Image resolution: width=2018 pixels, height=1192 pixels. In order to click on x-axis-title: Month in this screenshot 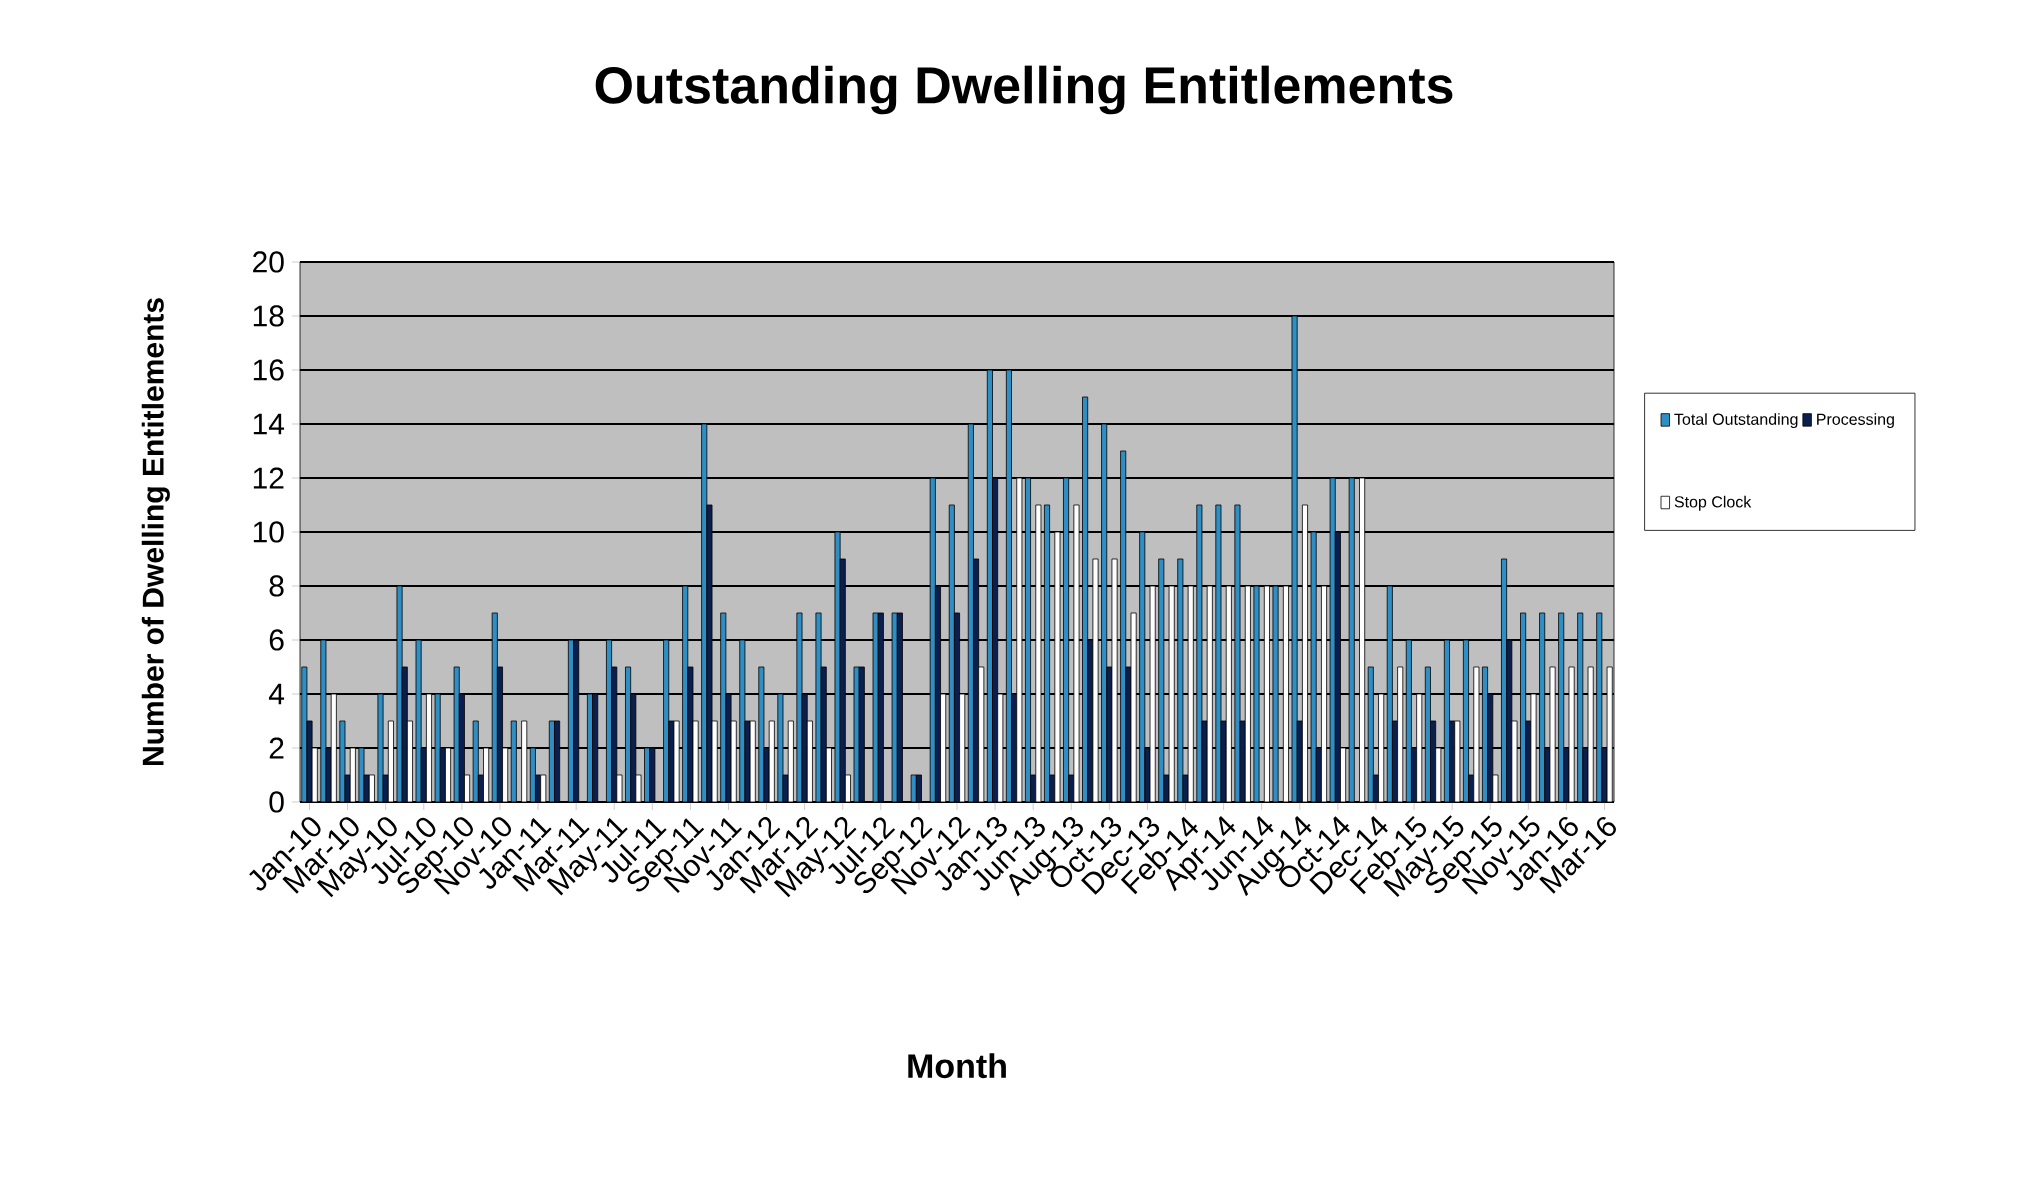, I will do `click(957, 1066)`.